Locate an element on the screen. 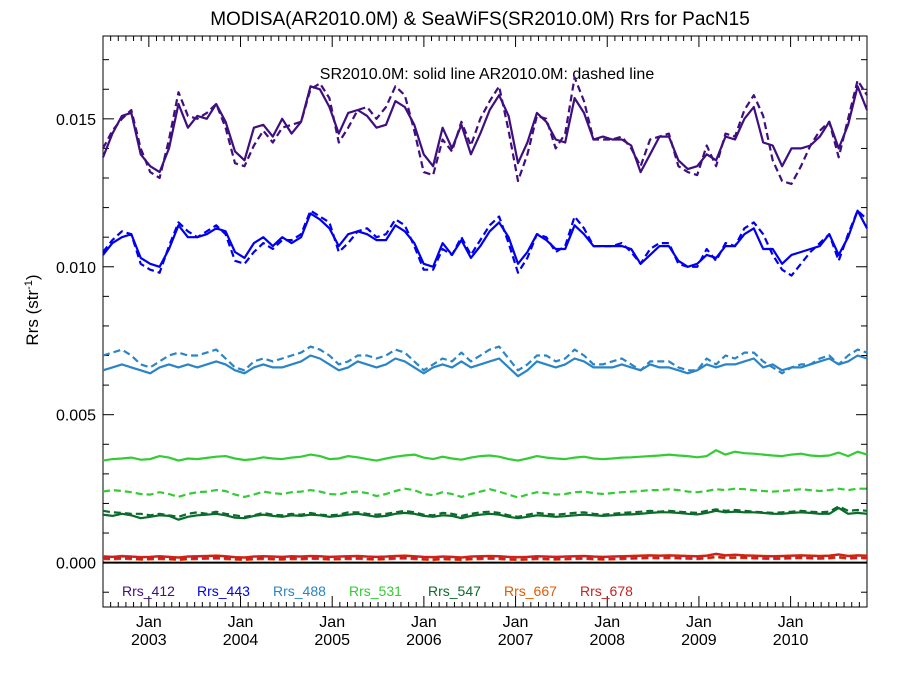 Image resolution: width=900 pixels, height=675 pixels. y-tick-label: 0.010 is located at coordinates (76, 268).